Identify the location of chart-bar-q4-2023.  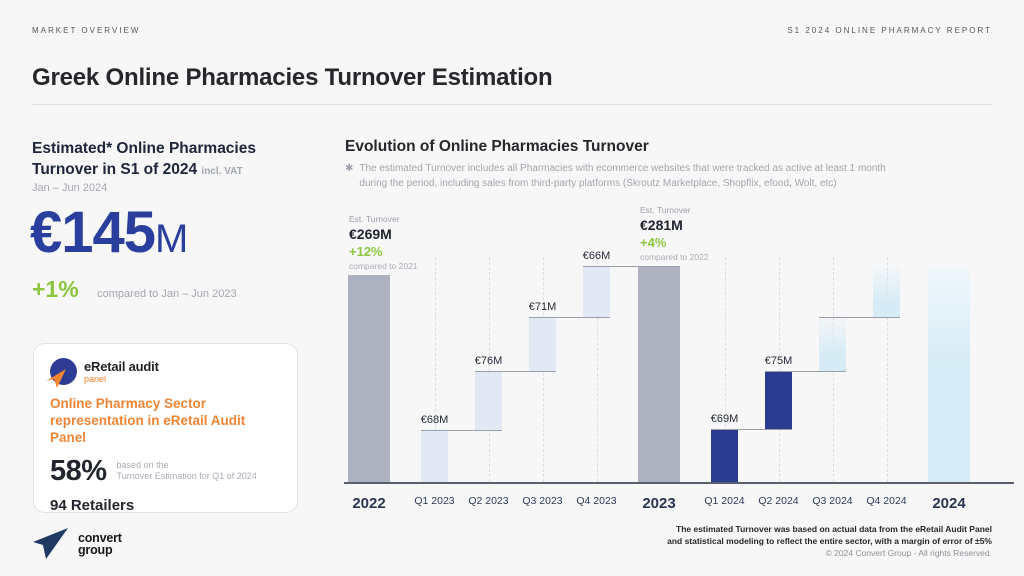
(596, 291).